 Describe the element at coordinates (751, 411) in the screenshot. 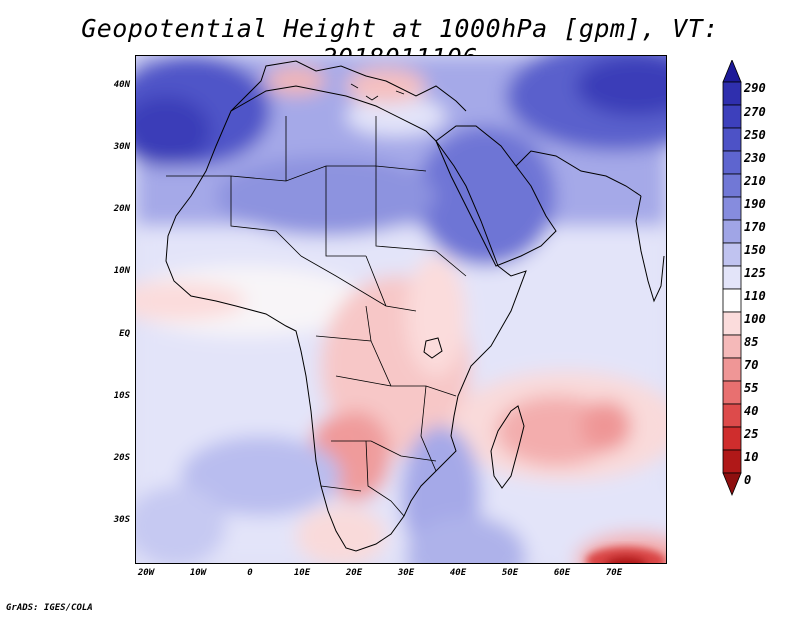

I see `colorbar-label: 40` at that location.